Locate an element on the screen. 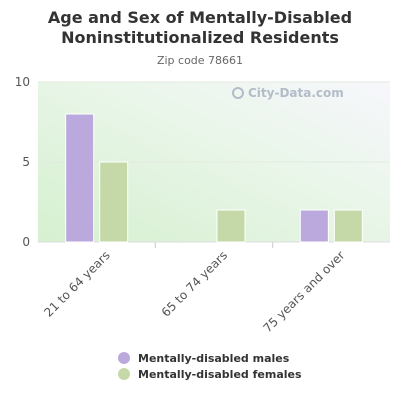  chart-subtitle: Zip code 78661 is located at coordinates (200, 60).